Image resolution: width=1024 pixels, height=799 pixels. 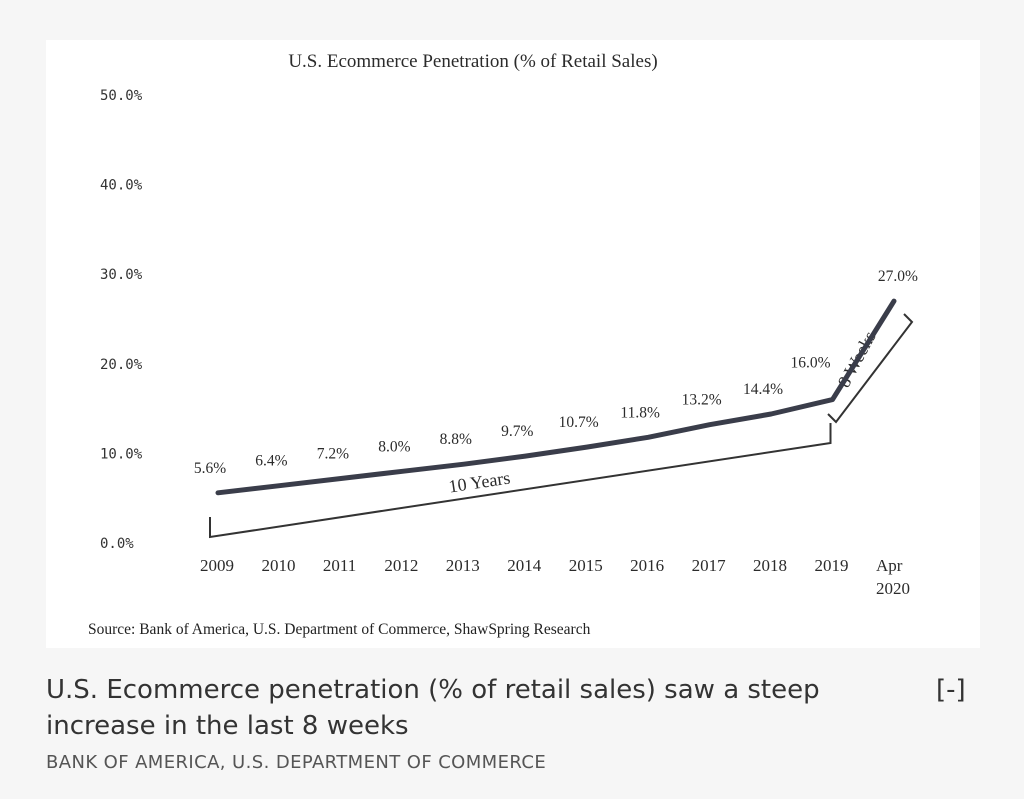 I want to click on data-label: 8.0%, so click(x=394, y=446).